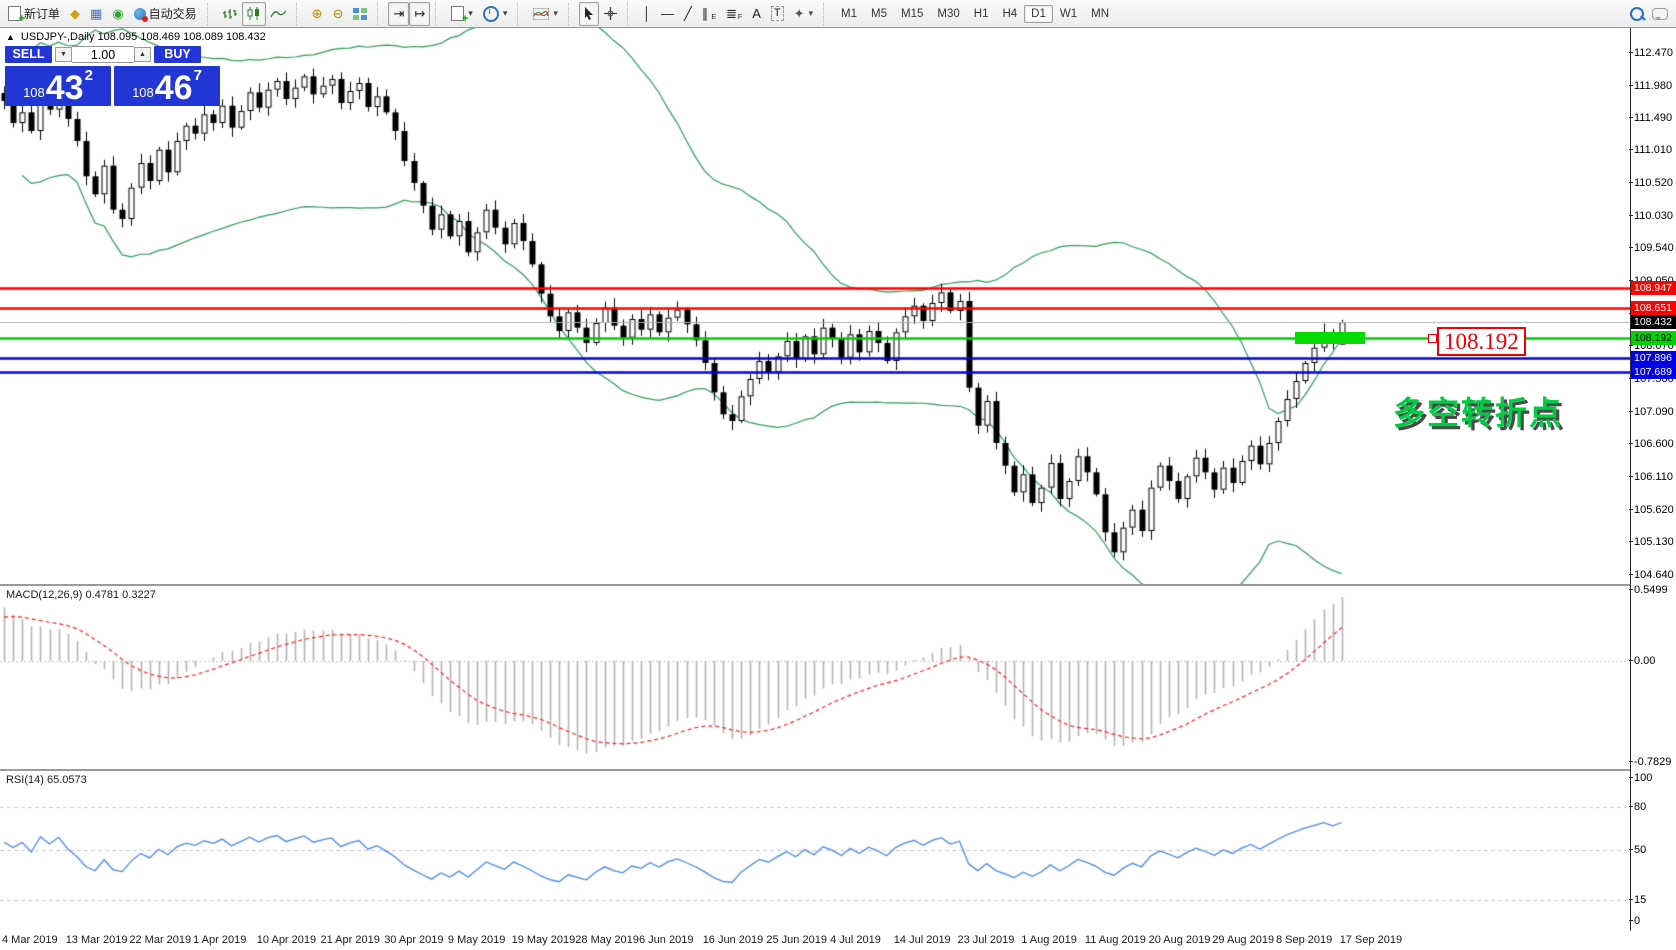 This screenshot has height=950, width=1676. What do you see at coordinates (647, 14) in the screenshot?
I see `vertical-line-button: │` at bounding box center [647, 14].